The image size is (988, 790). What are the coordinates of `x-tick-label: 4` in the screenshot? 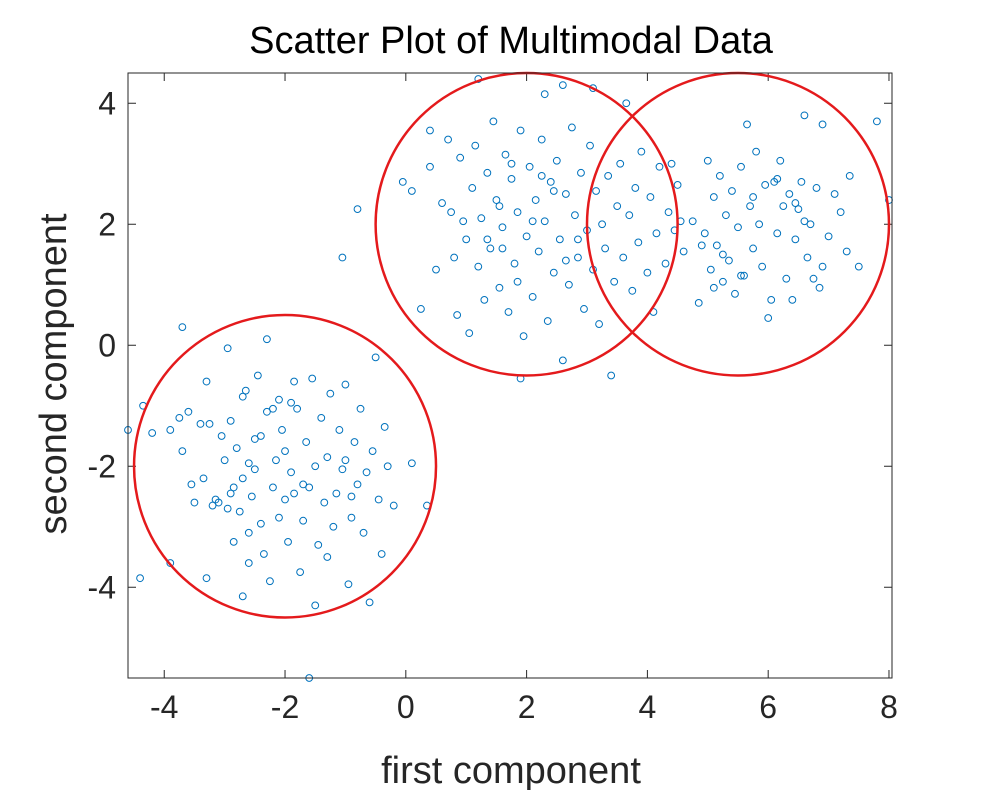 It's located at (648, 707).